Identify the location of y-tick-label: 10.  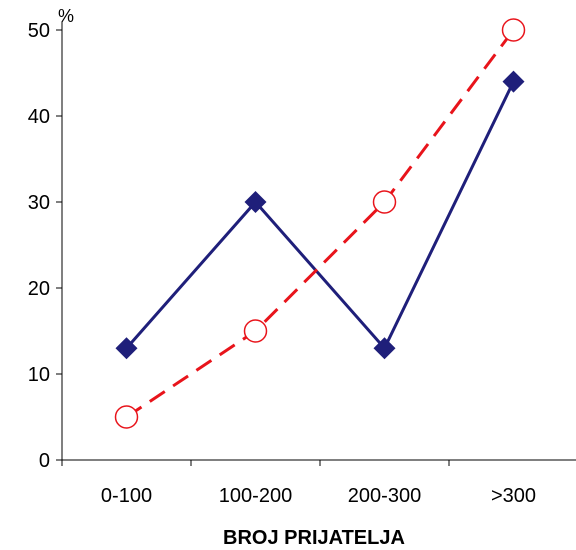
(39, 375).